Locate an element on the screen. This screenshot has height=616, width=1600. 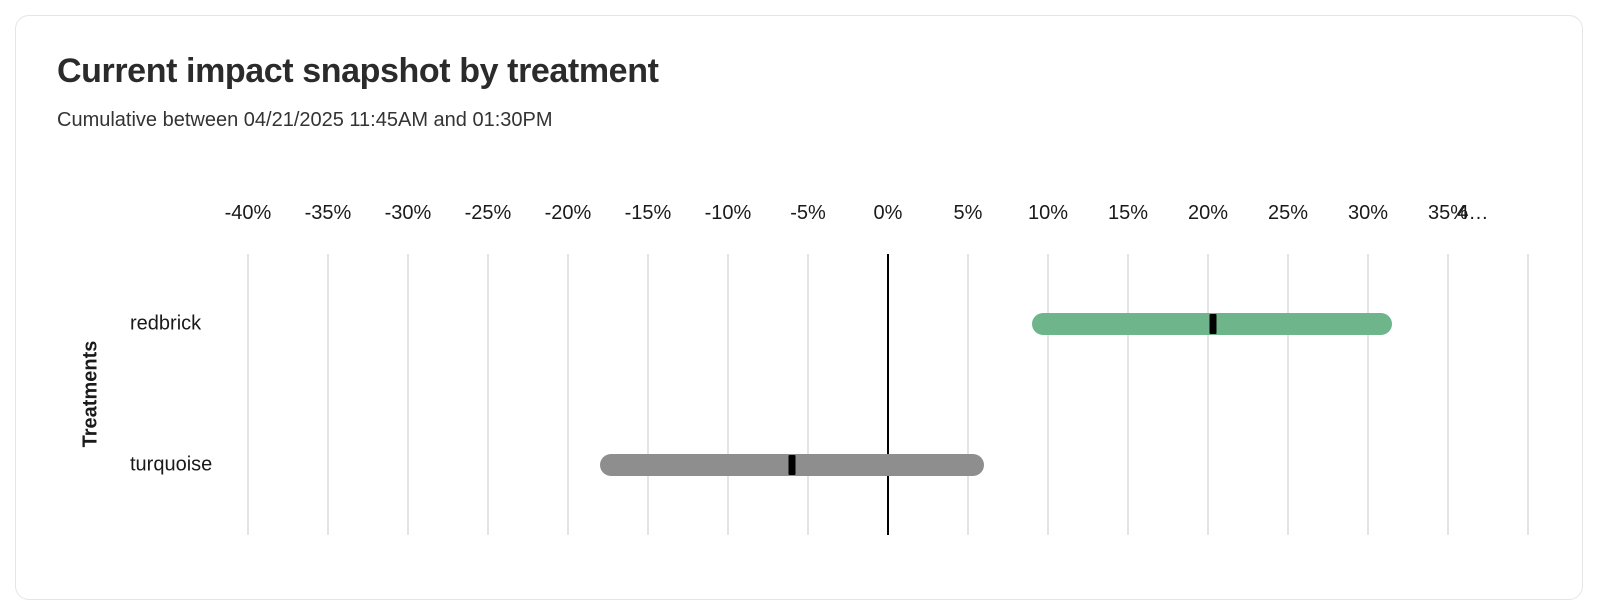
x-tick-label: -10% is located at coordinates (728, 213).